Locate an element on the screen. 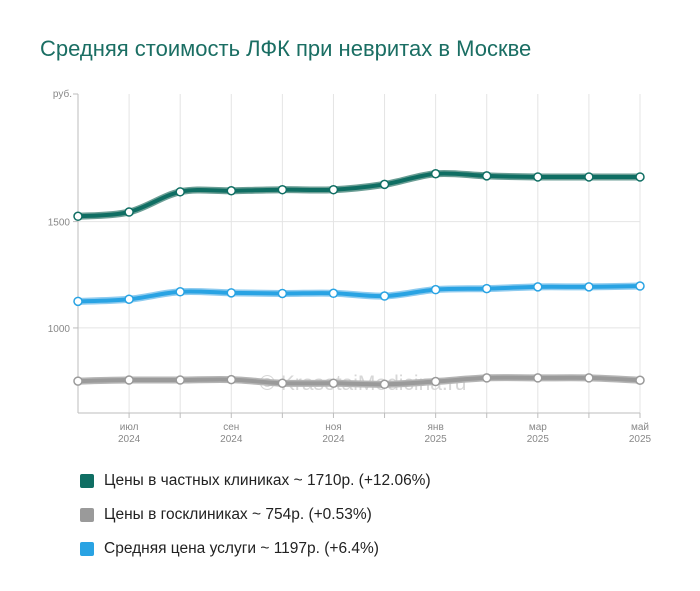 Image resolution: width=700 pixels, height=591 pixels. y-axis-unit-label: руб. is located at coordinates (62, 94).